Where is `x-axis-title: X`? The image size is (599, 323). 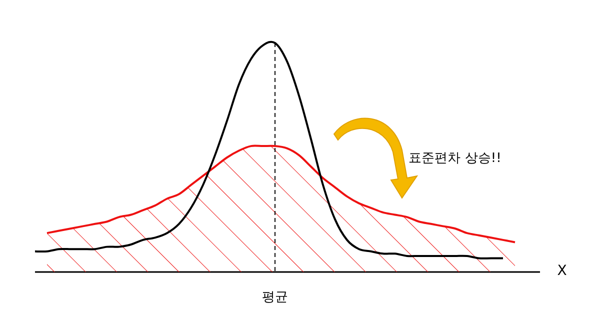 x-axis-title: X is located at coordinates (562, 271).